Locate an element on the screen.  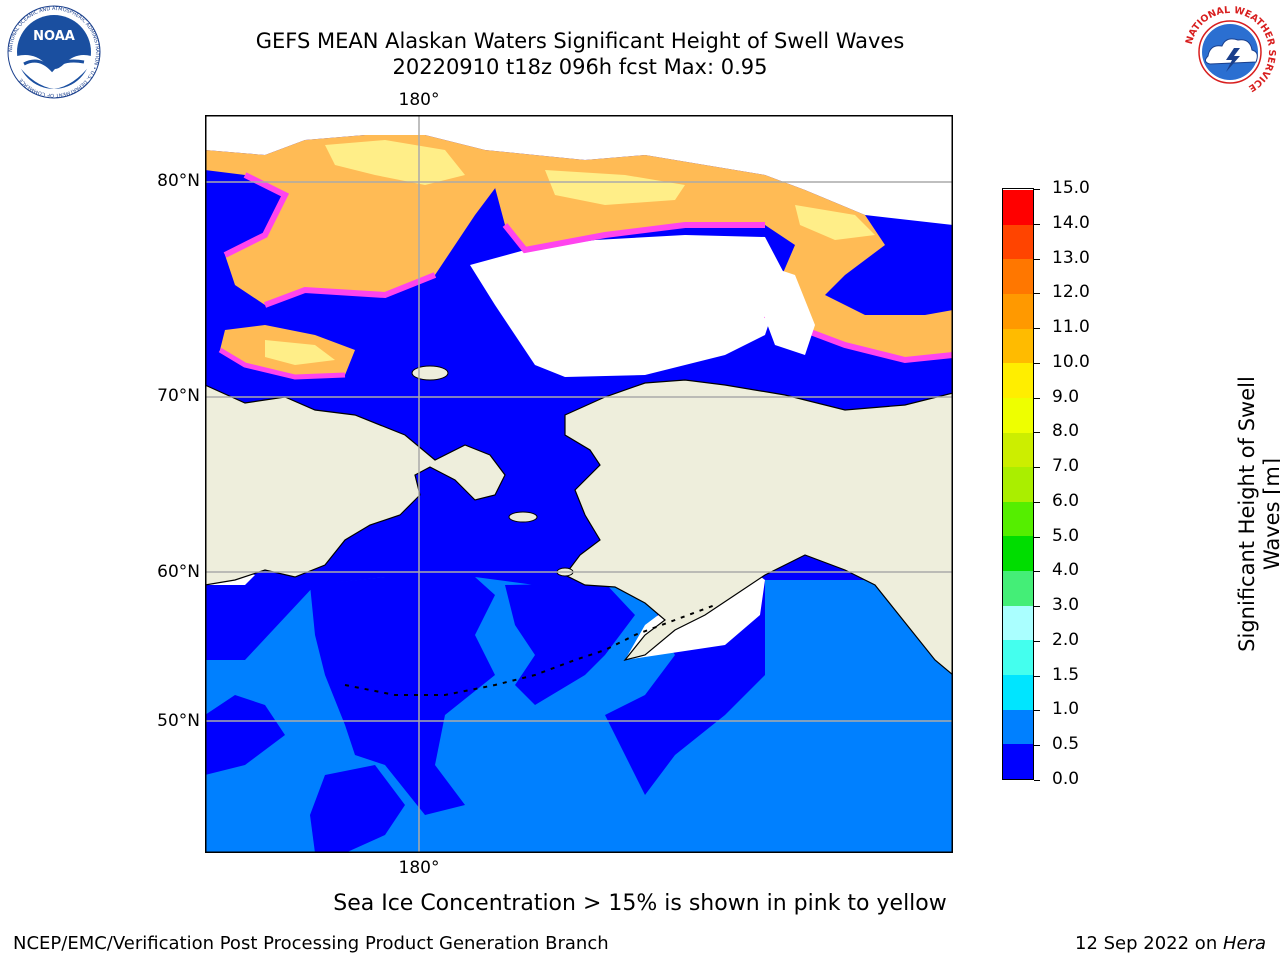
colorbar-tick-label: 6.0 is located at coordinates (1066, 500).